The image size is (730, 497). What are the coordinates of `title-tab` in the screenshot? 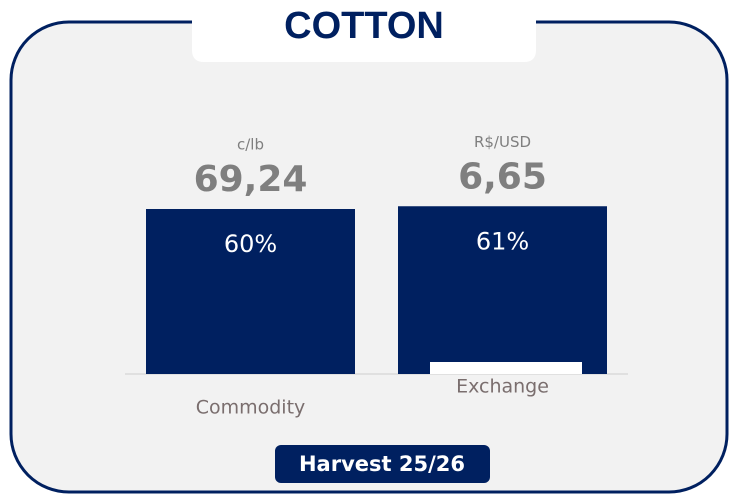 It's located at (364, 31).